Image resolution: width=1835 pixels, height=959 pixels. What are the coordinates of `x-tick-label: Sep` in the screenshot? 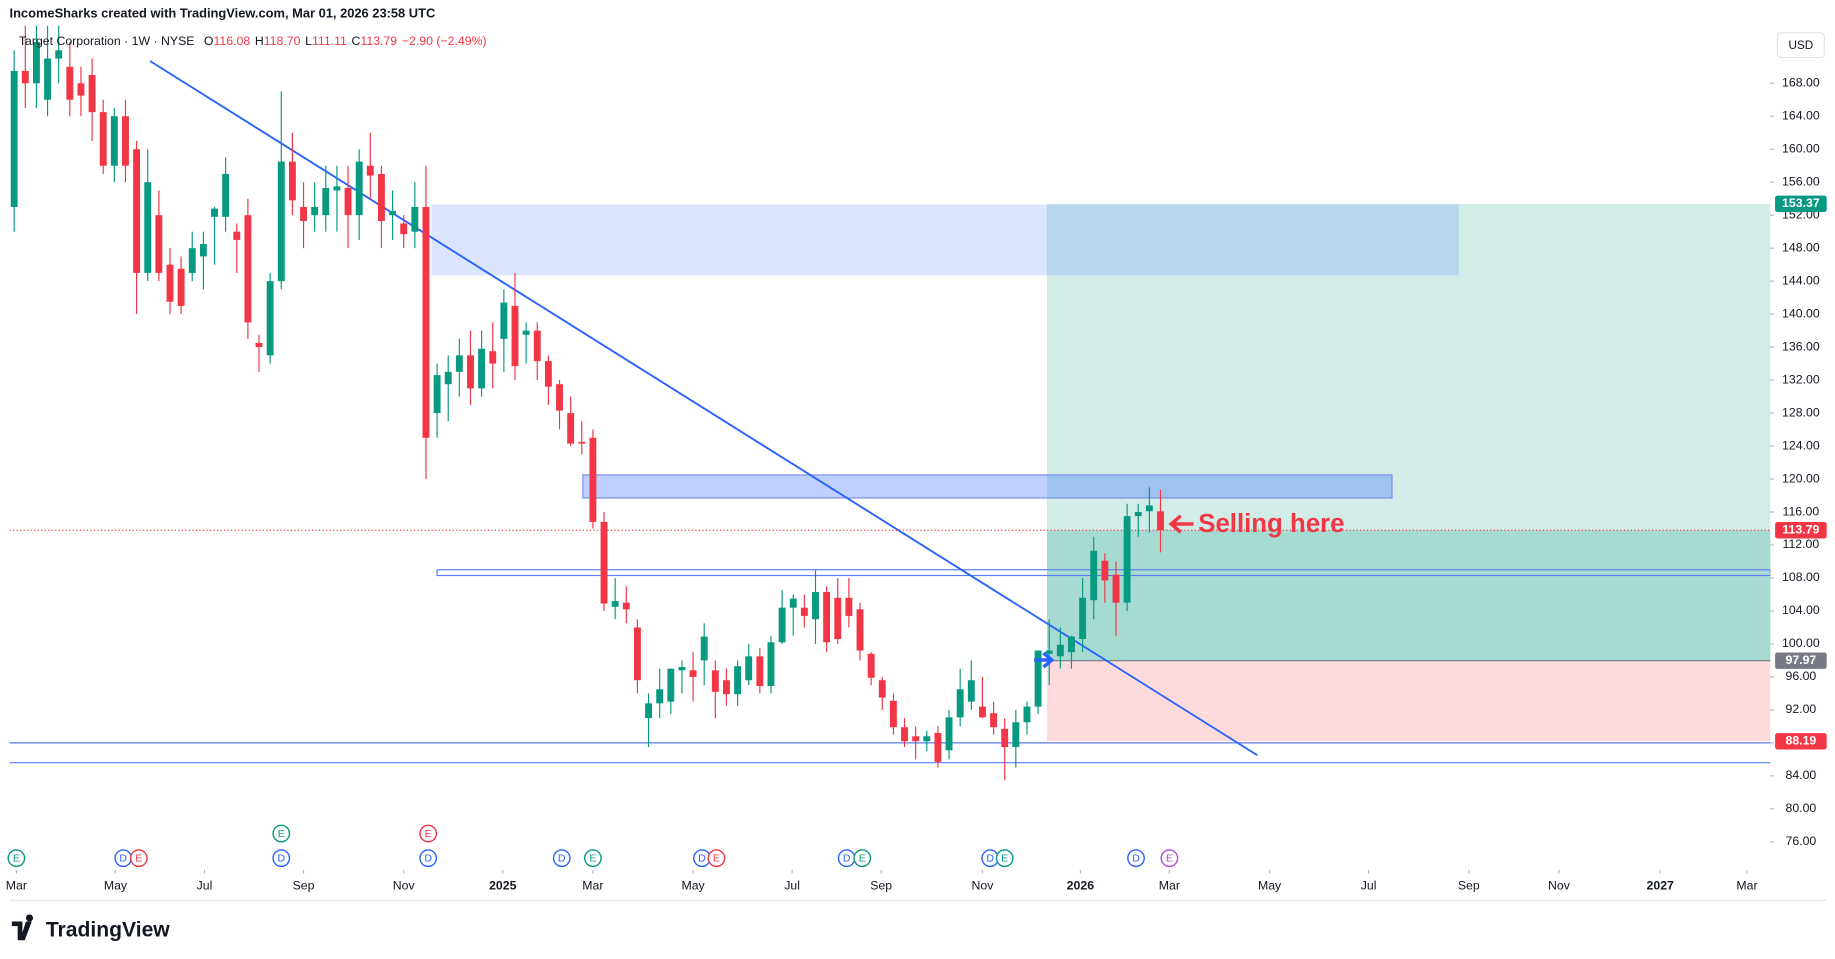 It's located at (881, 886).